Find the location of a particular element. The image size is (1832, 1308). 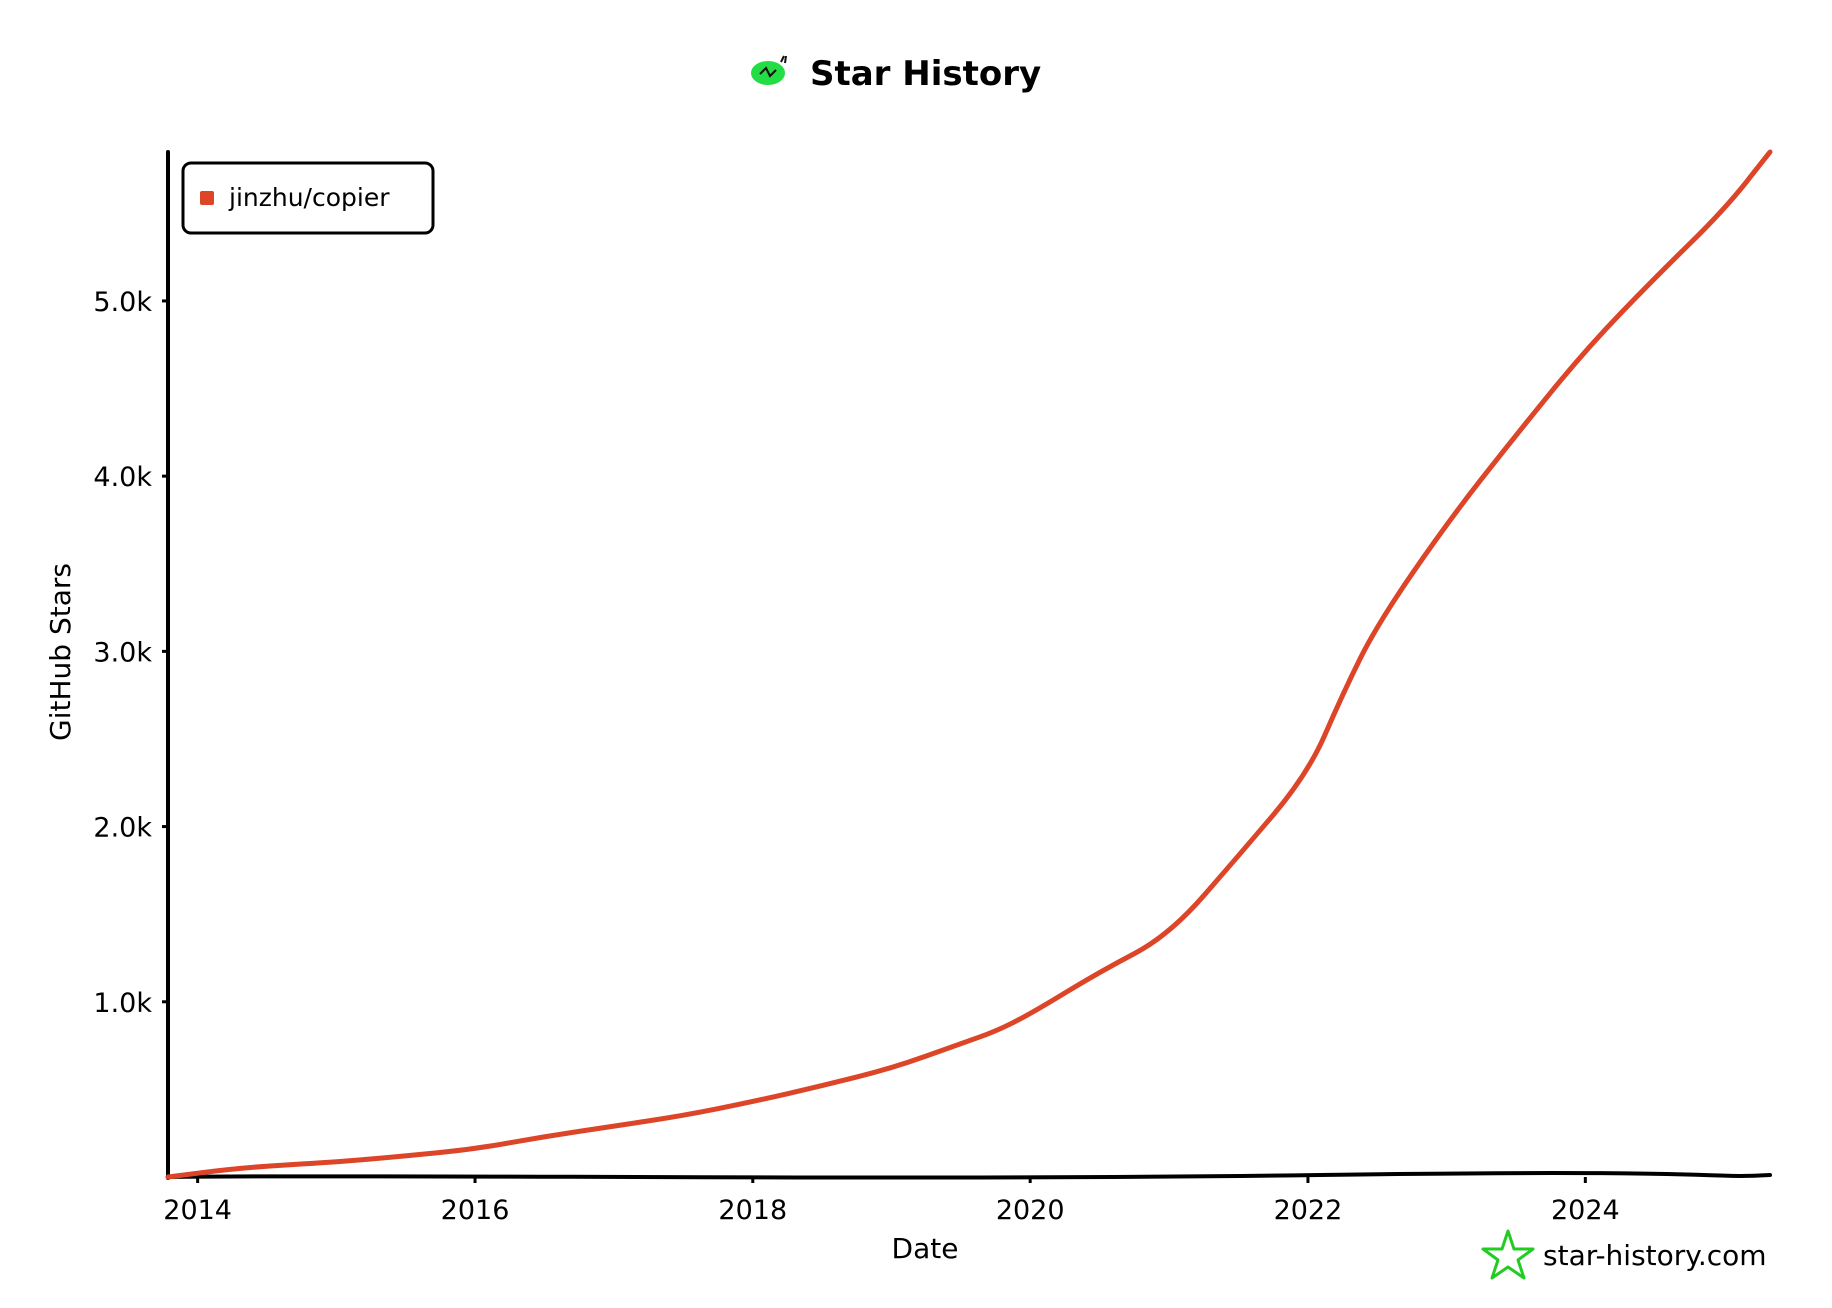

star-history-logo-icon is located at coordinates (769, 70).